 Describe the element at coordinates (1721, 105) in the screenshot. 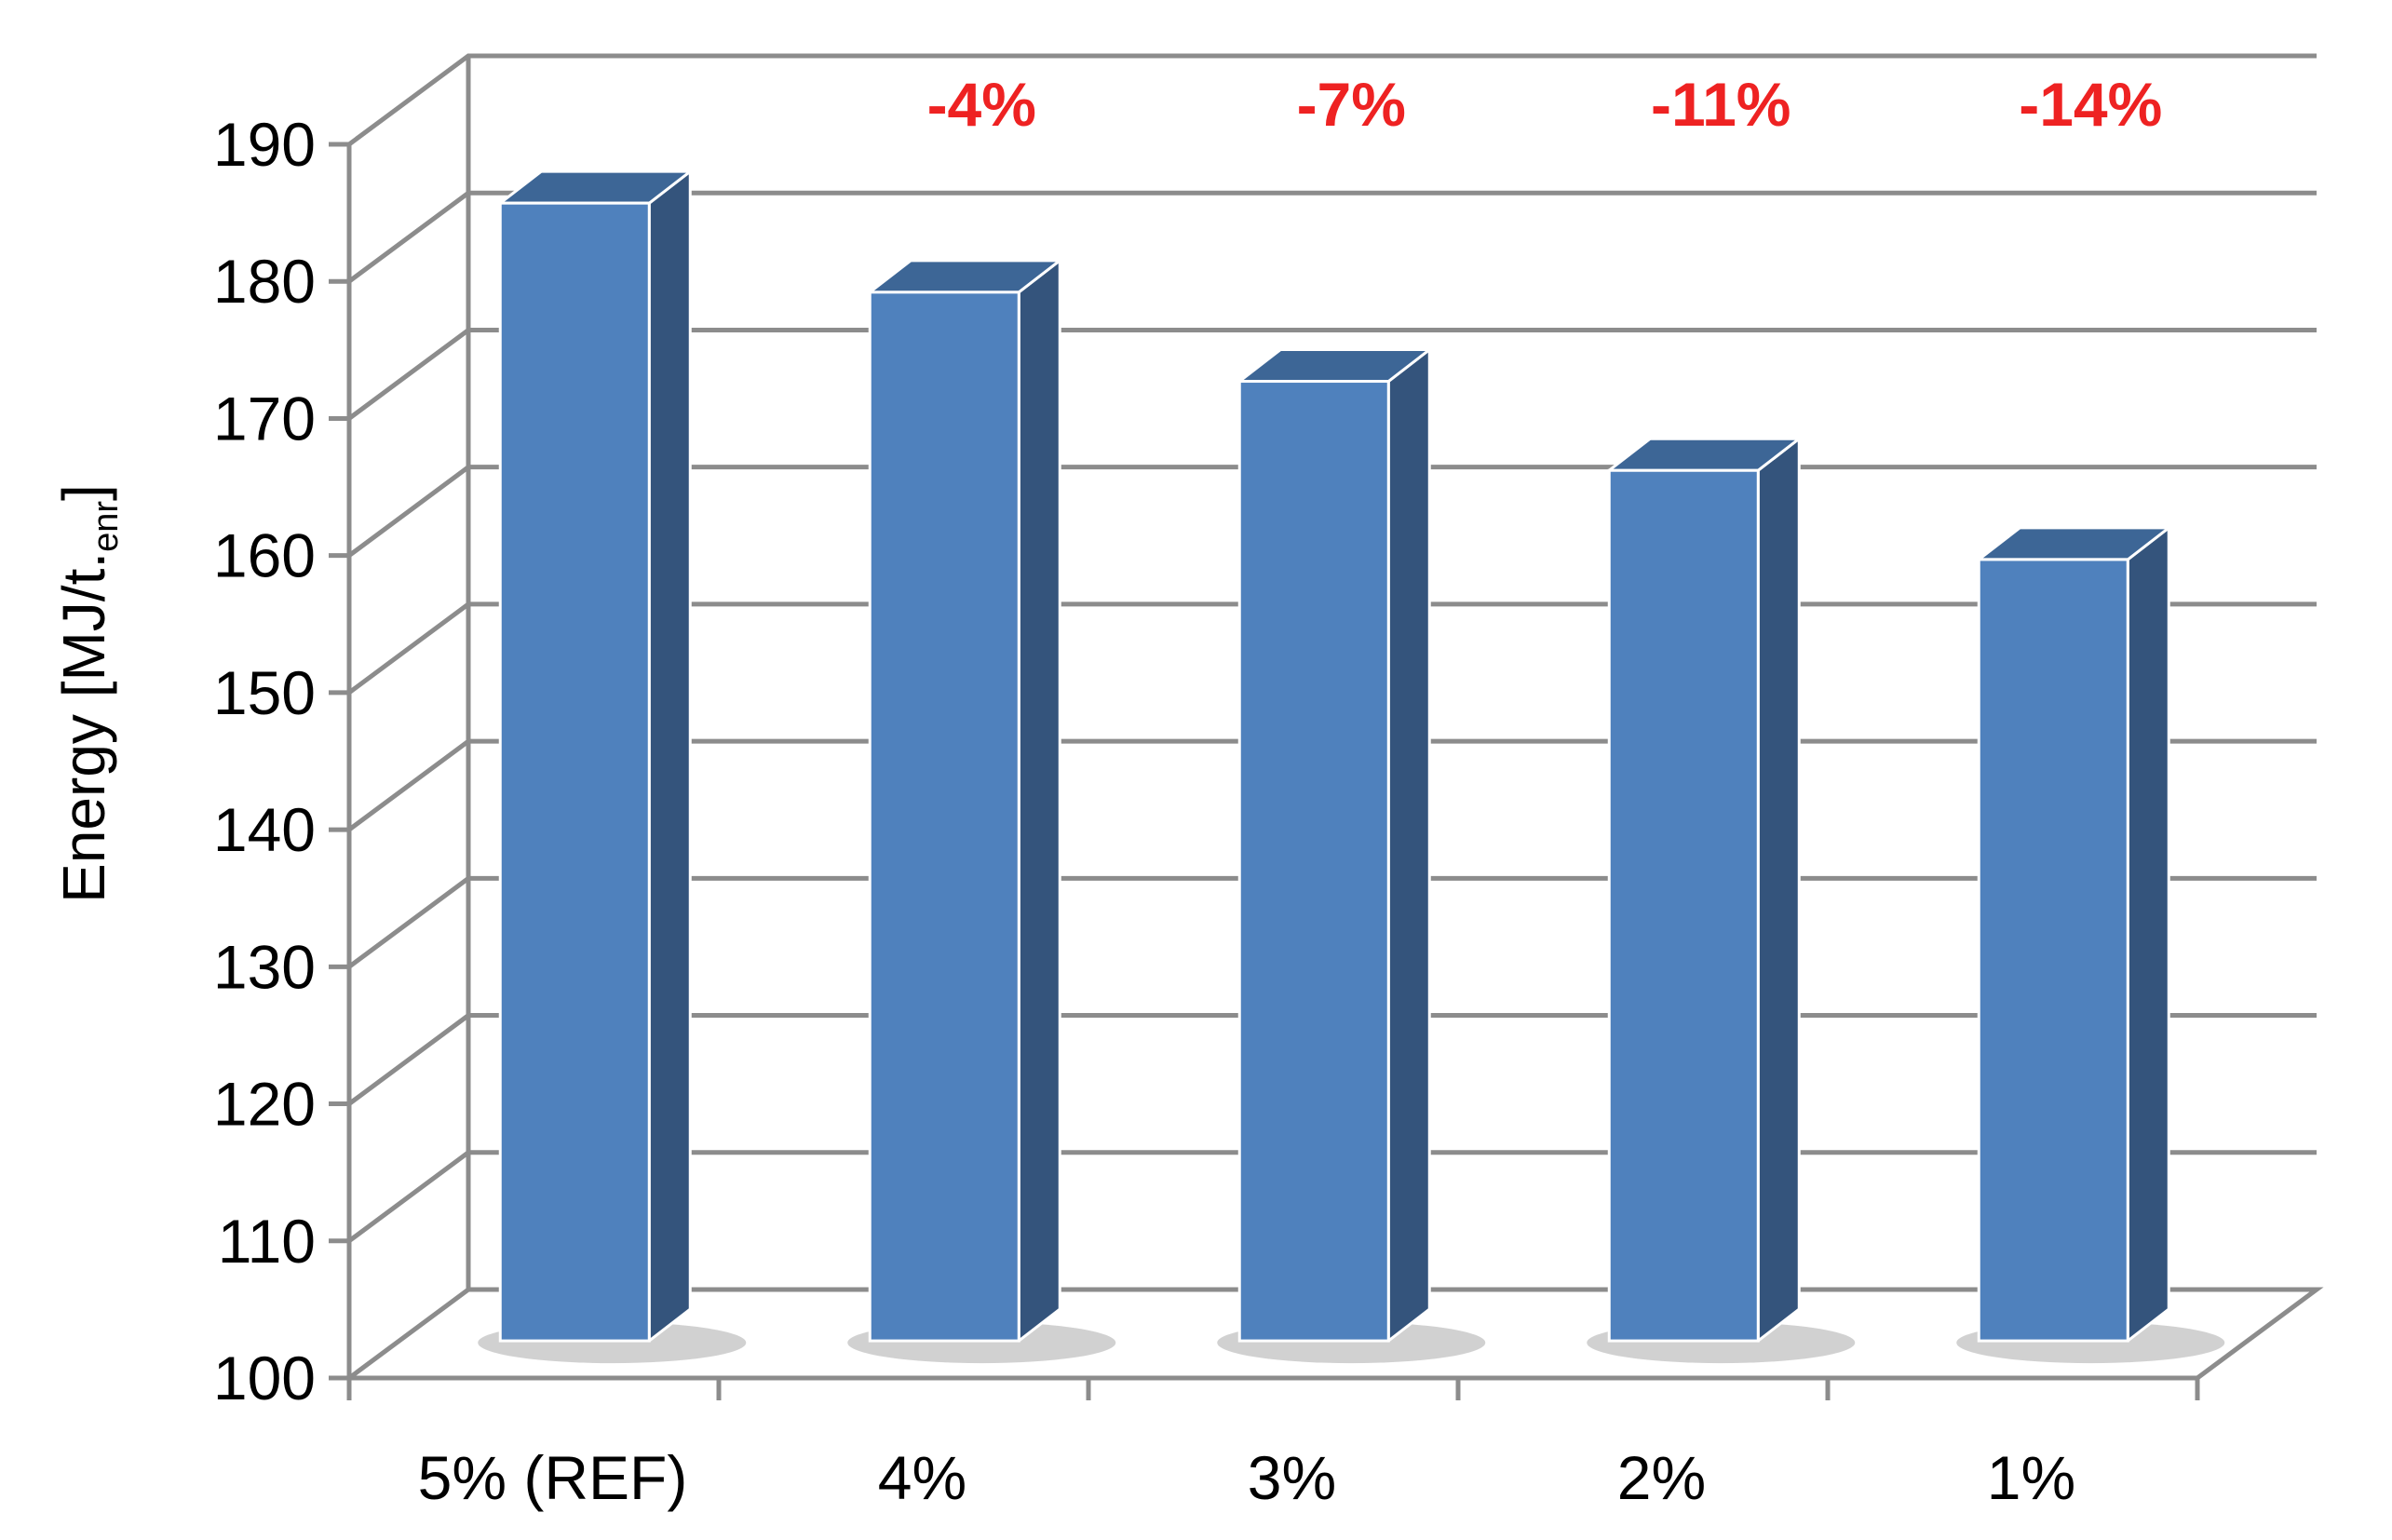

I see `percent-change-label: -11%` at that location.